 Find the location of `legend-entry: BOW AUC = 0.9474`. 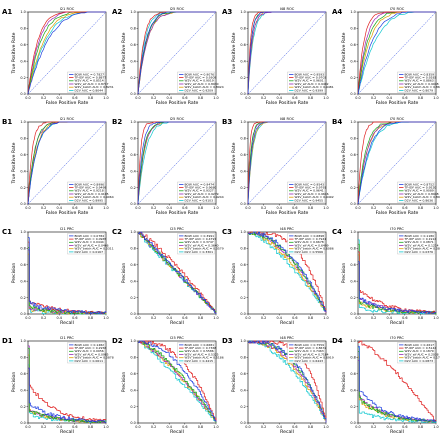

legend-entry: BOW AUC = 0.9474 is located at coordinates (200, 184).